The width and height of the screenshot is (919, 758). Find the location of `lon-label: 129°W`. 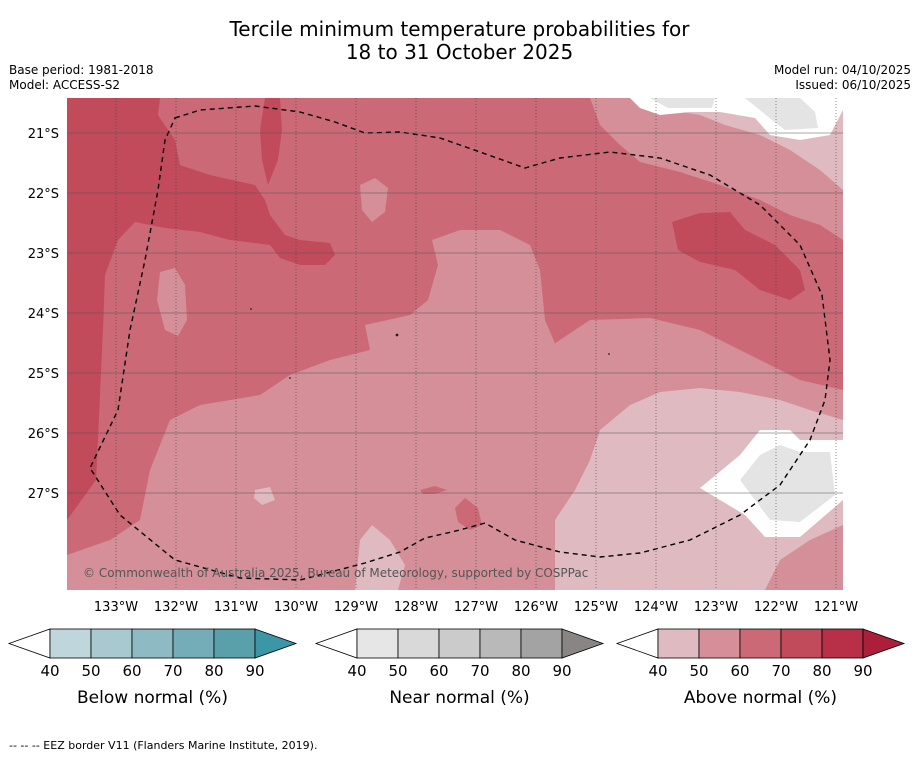

lon-label: 129°W is located at coordinates (356, 607).